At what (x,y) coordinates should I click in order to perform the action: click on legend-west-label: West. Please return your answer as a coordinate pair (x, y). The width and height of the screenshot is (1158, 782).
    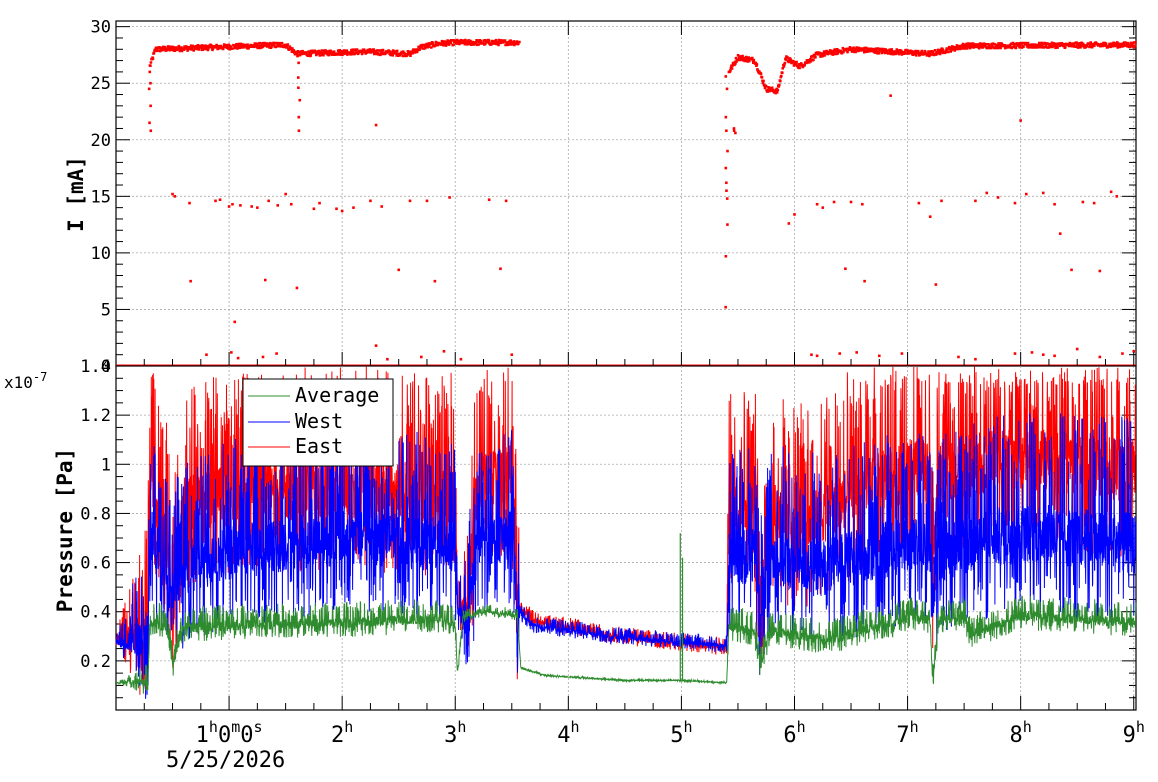
    Looking at the image, I should click on (319, 421).